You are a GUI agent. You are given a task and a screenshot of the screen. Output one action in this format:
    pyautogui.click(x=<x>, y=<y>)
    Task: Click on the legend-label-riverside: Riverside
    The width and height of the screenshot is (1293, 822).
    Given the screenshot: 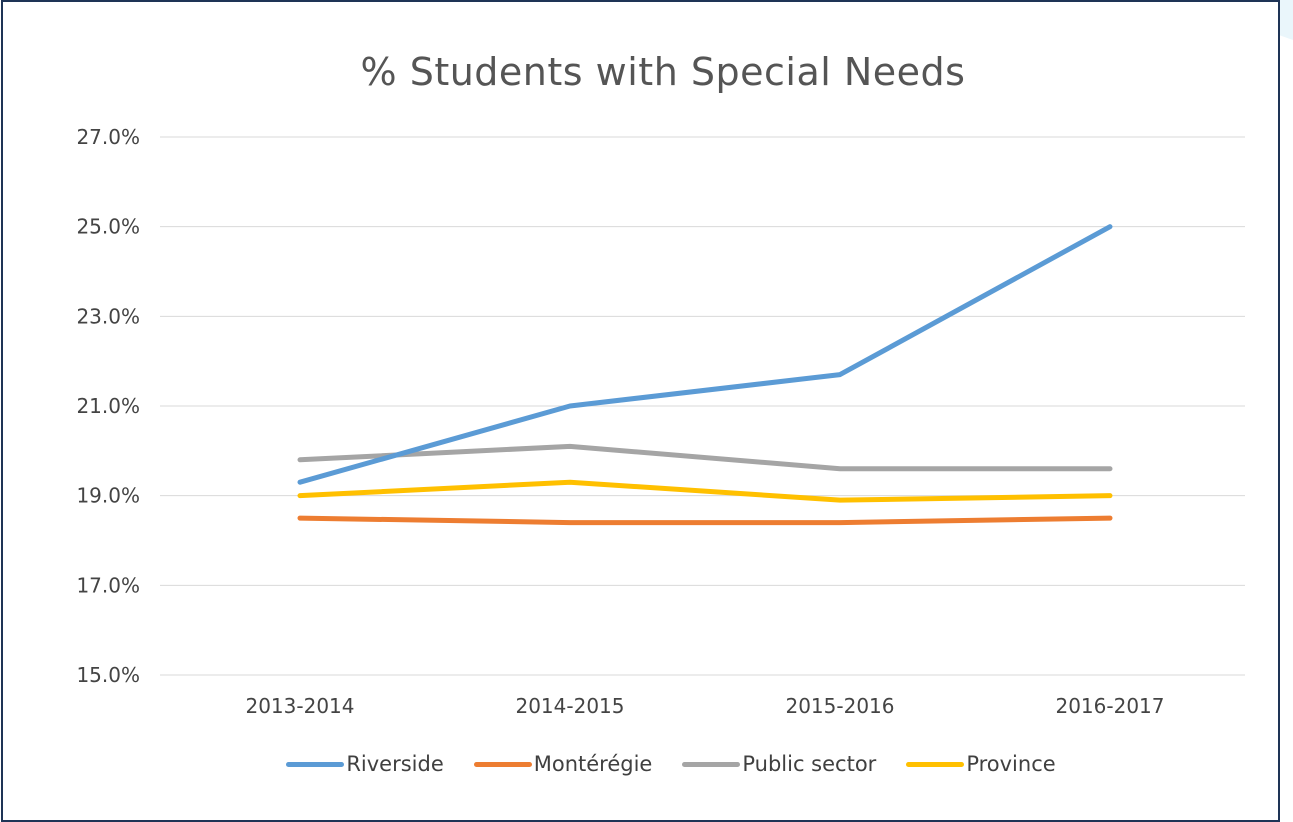 What is the action you would take?
    pyautogui.click(x=395, y=764)
    